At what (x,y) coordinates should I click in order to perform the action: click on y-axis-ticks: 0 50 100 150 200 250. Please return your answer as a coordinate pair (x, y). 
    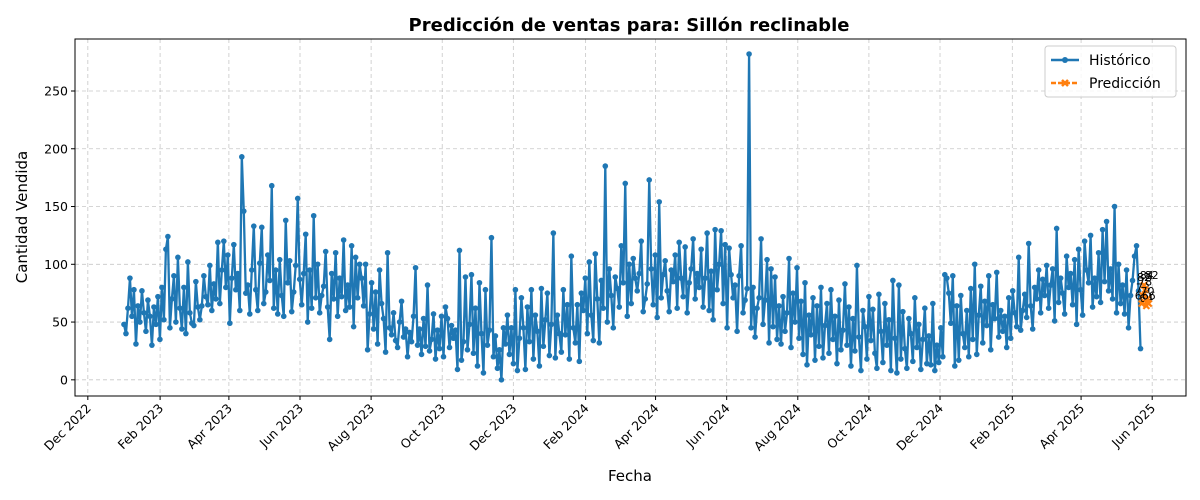
    Looking at the image, I should click on (59, 235).